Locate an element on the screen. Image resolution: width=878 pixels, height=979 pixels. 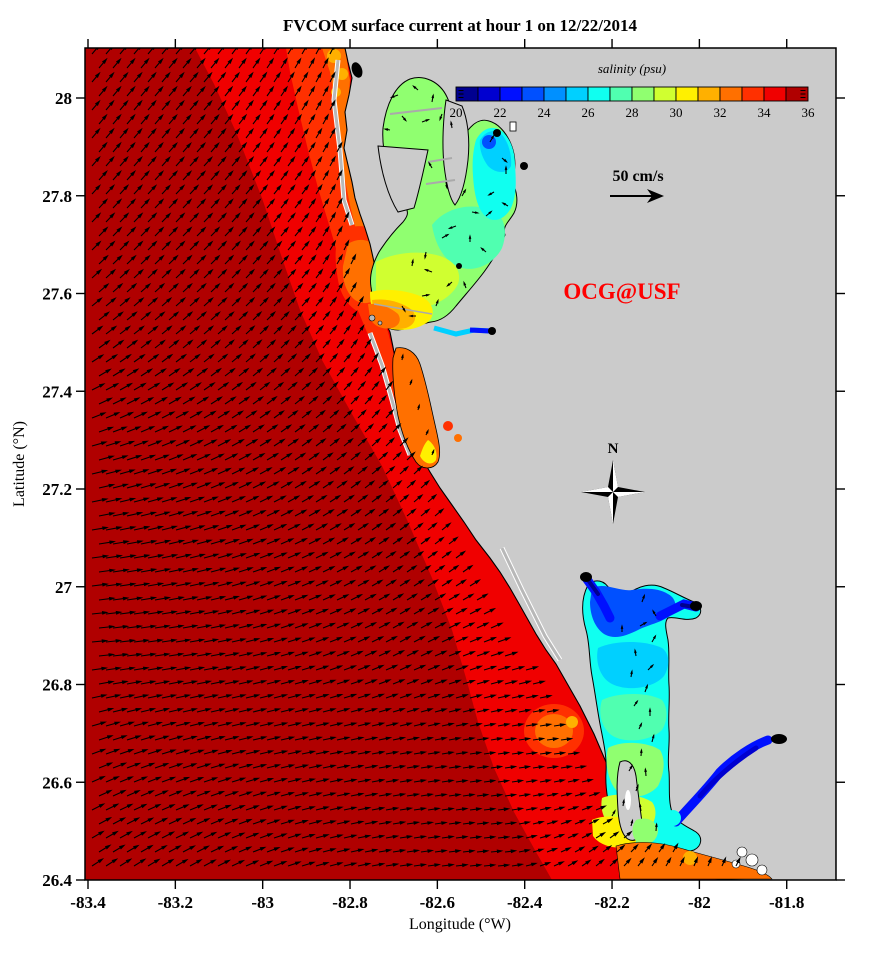
colorbar-tick-label: 24 is located at coordinates (545, 112).